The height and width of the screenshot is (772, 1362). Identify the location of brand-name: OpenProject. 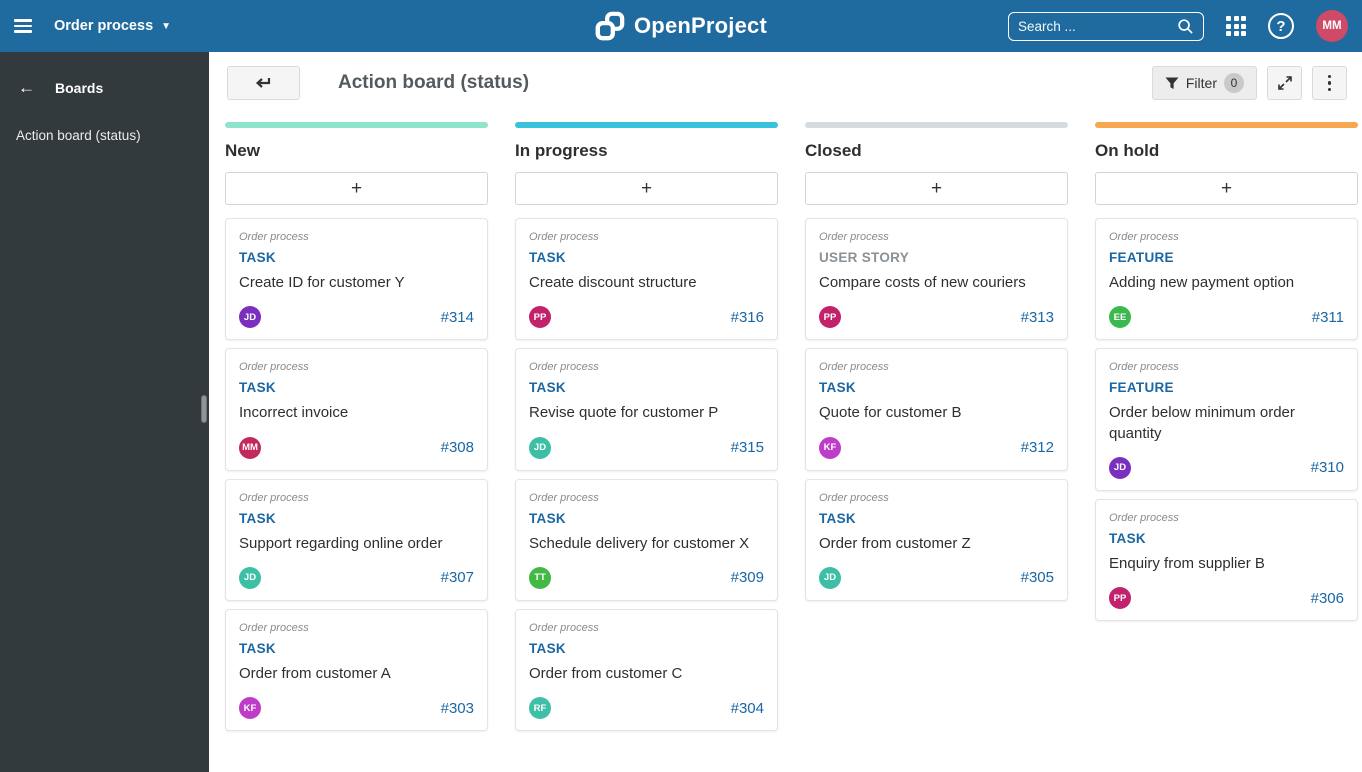
(700, 25).